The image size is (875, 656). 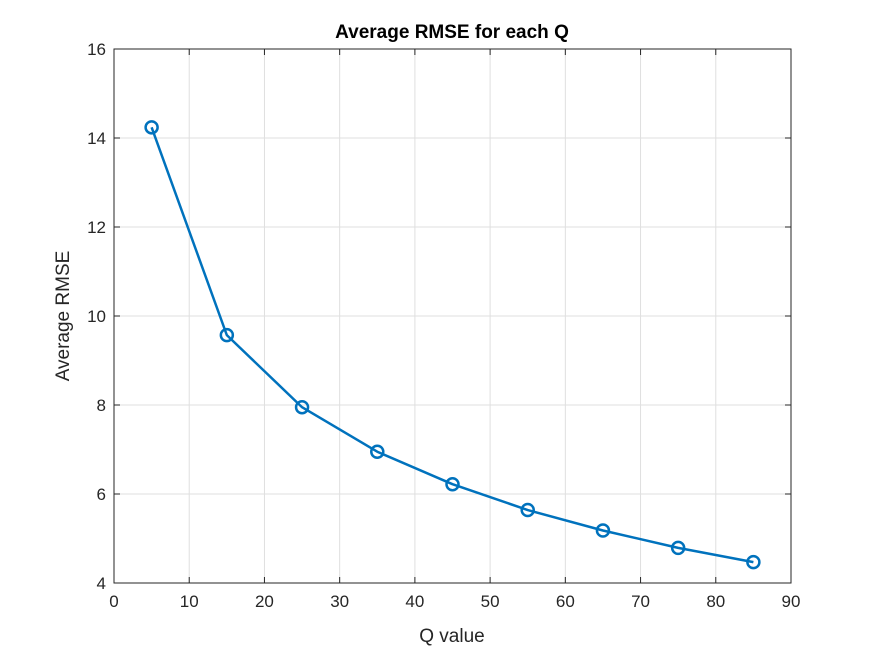 What do you see at coordinates (452, 32) in the screenshot?
I see `chart-title: Average RMSE for each Q` at bounding box center [452, 32].